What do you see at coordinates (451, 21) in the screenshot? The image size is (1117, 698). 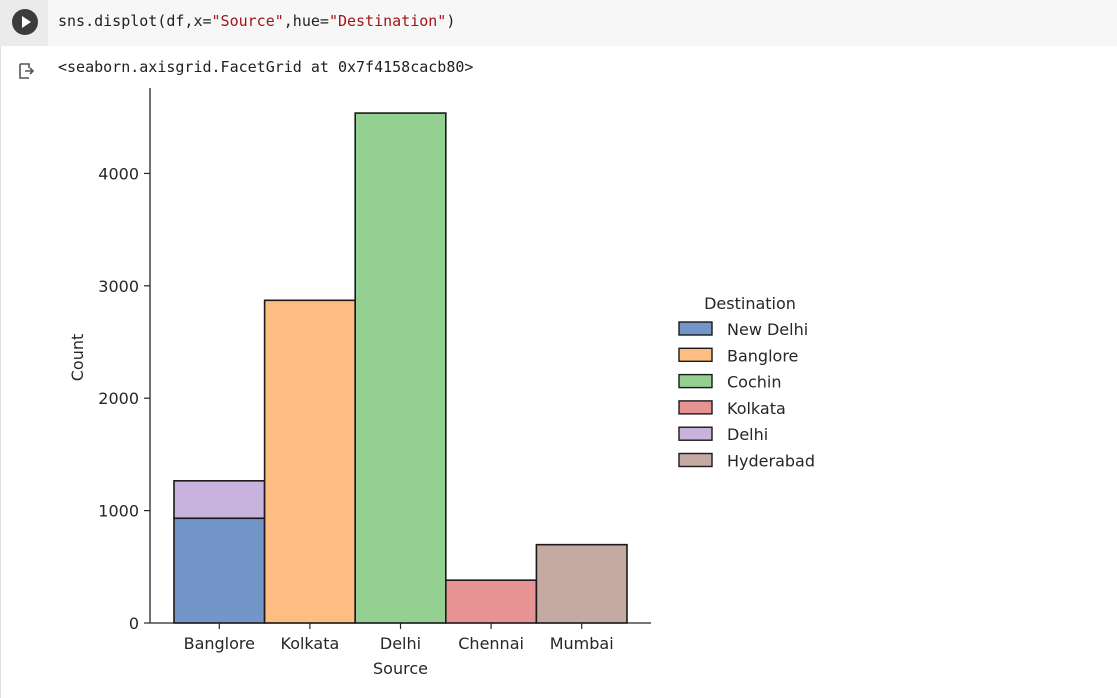 I see `code-suffix: )` at bounding box center [451, 21].